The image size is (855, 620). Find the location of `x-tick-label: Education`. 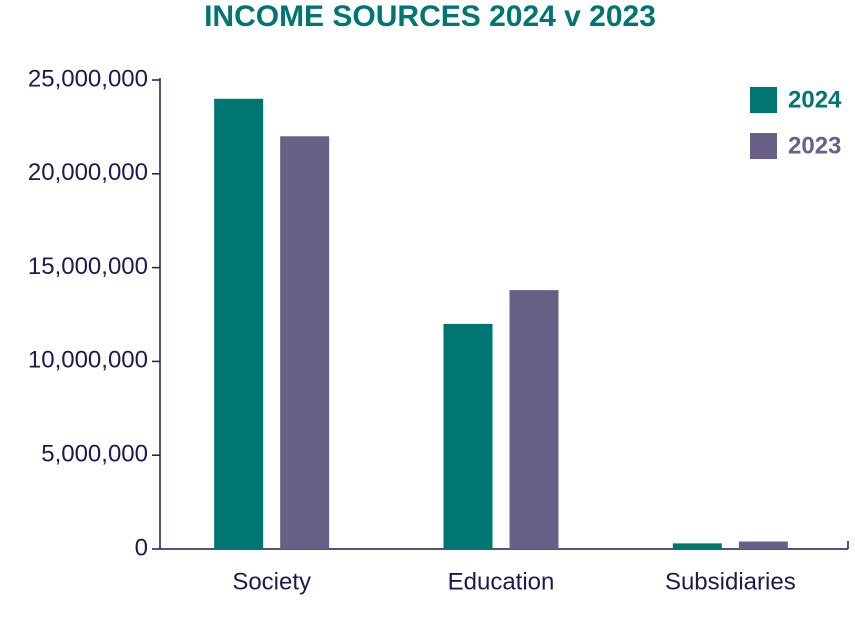

x-tick-label: Education is located at coordinates (501, 581).